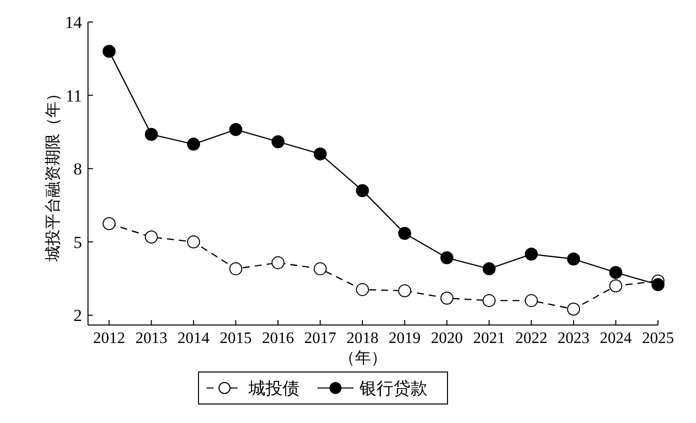  I want to click on x-tick-label: 2019, so click(404, 338).